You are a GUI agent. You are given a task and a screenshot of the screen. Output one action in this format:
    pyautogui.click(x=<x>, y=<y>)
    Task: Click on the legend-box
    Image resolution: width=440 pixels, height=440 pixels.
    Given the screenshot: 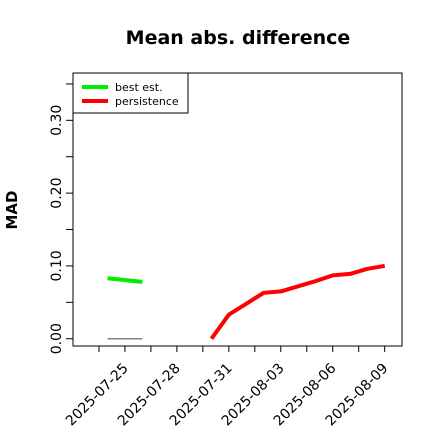 What is the action you would take?
    pyautogui.click(x=130, y=93)
    